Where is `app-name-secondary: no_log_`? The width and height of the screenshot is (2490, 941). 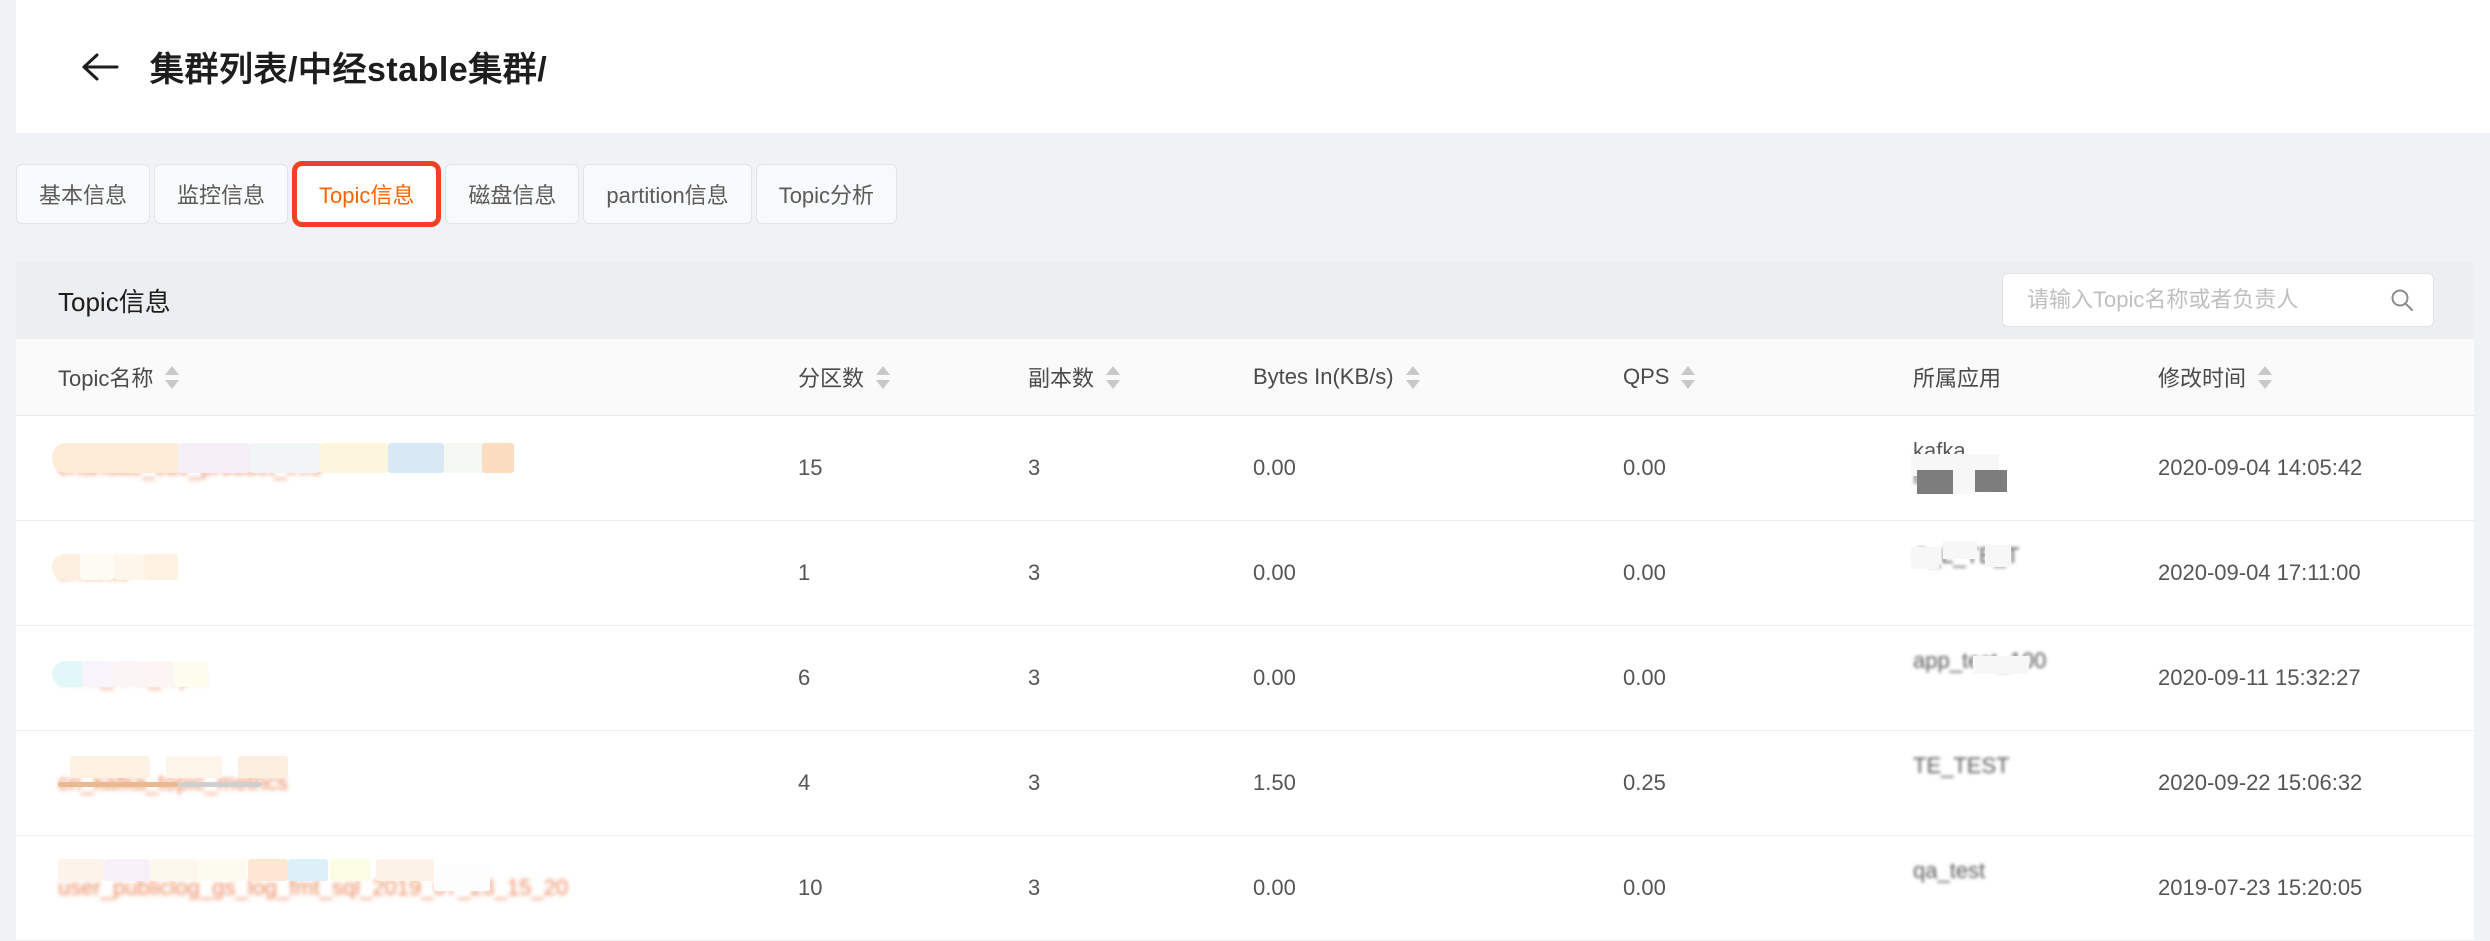 app-name-secondary: no_log_ is located at coordinates (1952, 476).